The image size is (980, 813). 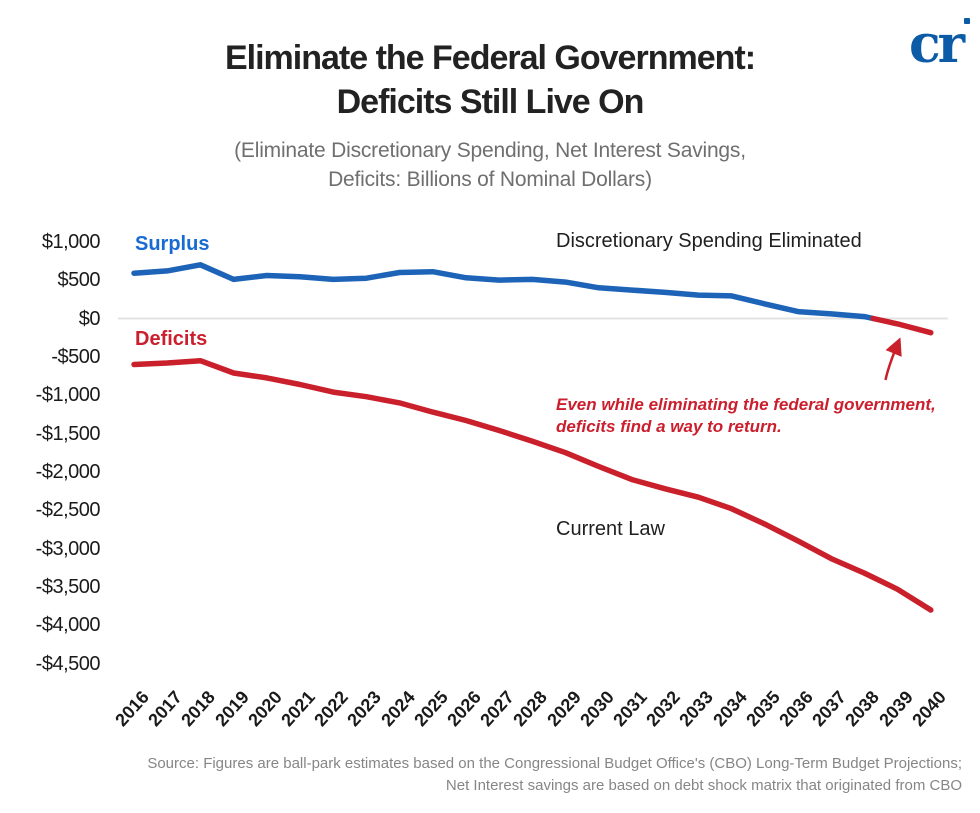 I want to click on eliminated-line-deficit-segment, so click(x=902, y=325).